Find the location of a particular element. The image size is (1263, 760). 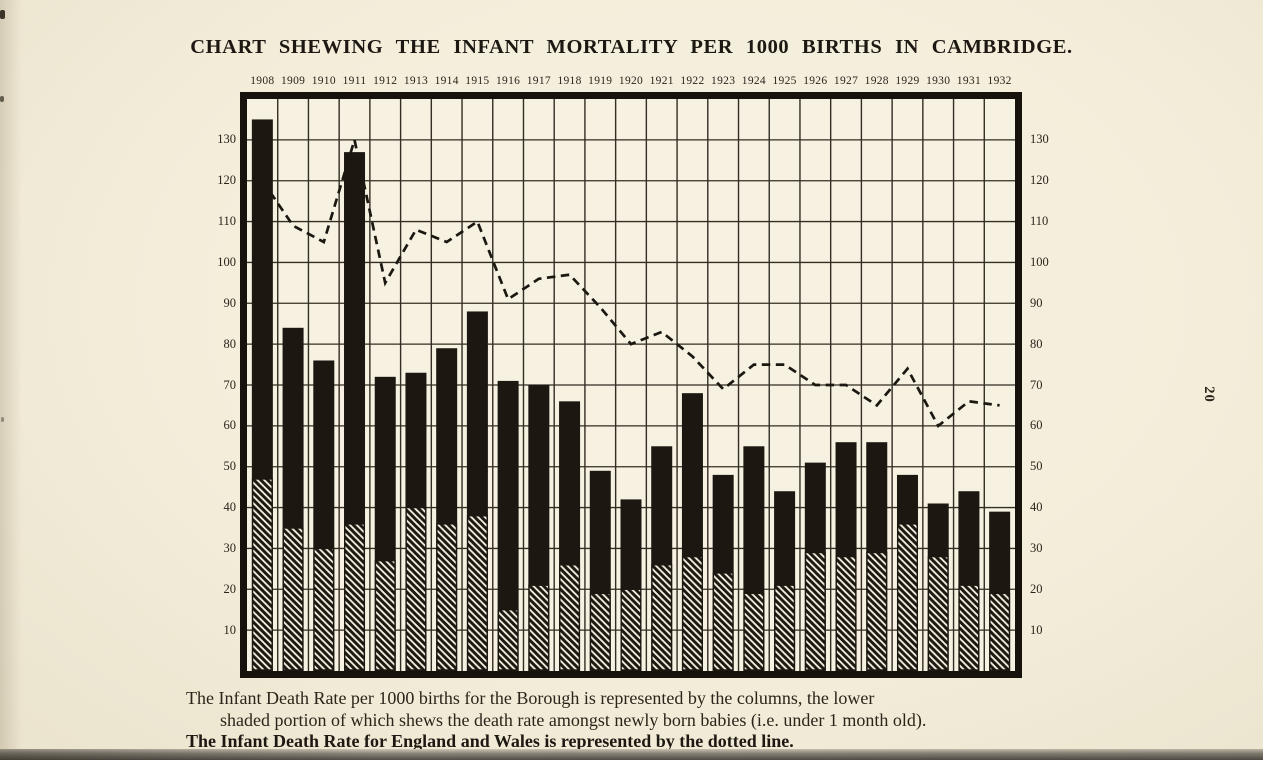

year-label-1929: 1929 is located at coordinates (907, 81).